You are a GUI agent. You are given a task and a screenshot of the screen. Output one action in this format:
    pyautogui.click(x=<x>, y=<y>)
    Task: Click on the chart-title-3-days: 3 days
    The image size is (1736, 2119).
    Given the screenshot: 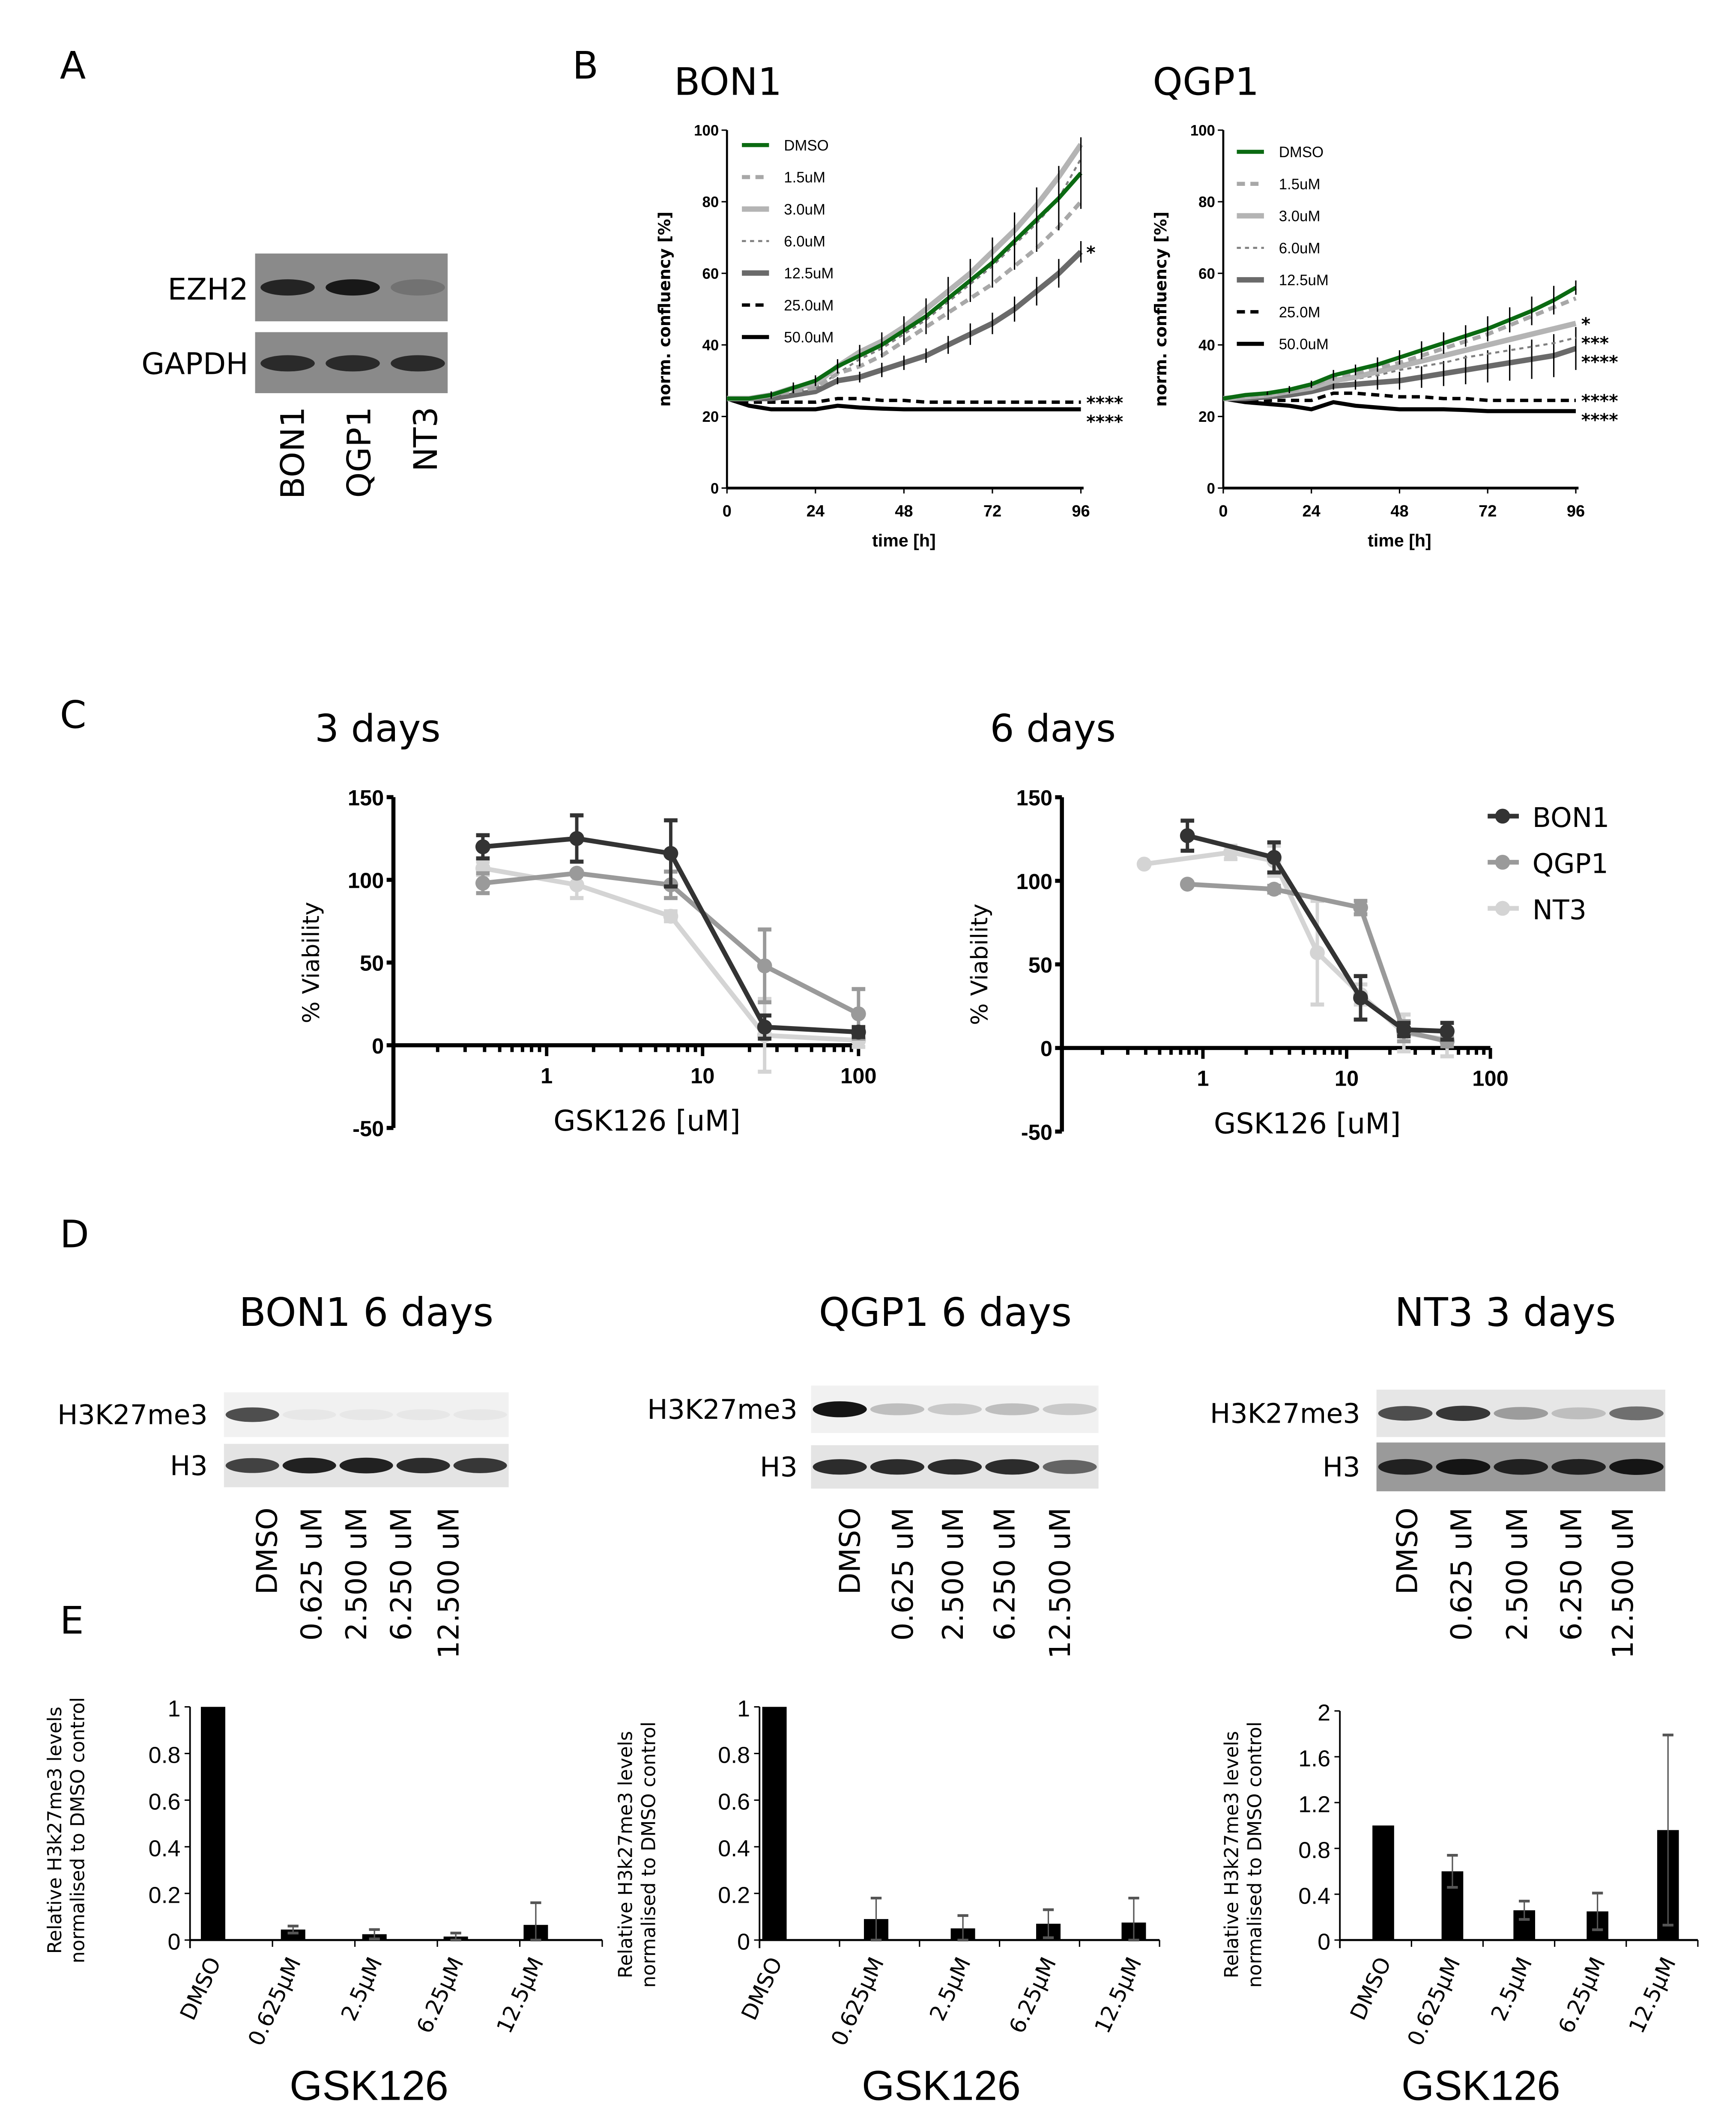 What is the action you would take?
    pyautogui.click(x=378, y=729)
    